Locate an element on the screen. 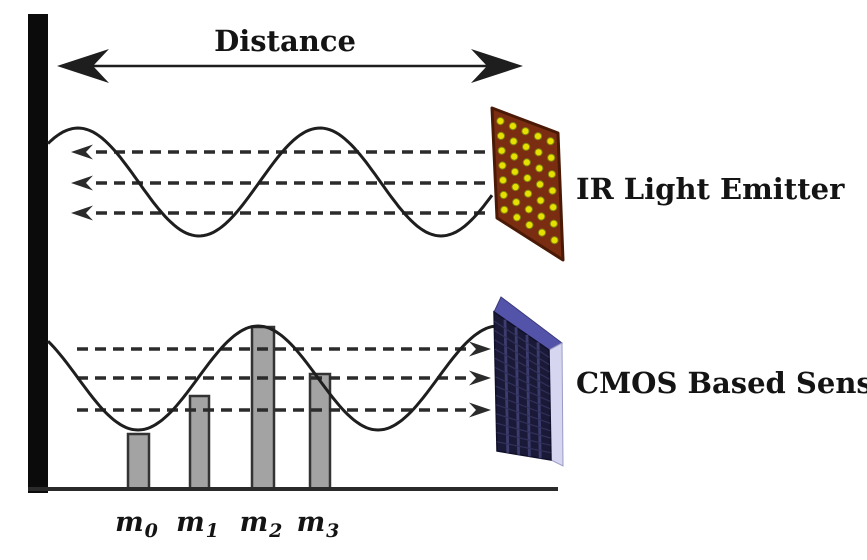 This screenshot has width=867, height=560. sample-label: m1 is located at coordinates (197, 524).